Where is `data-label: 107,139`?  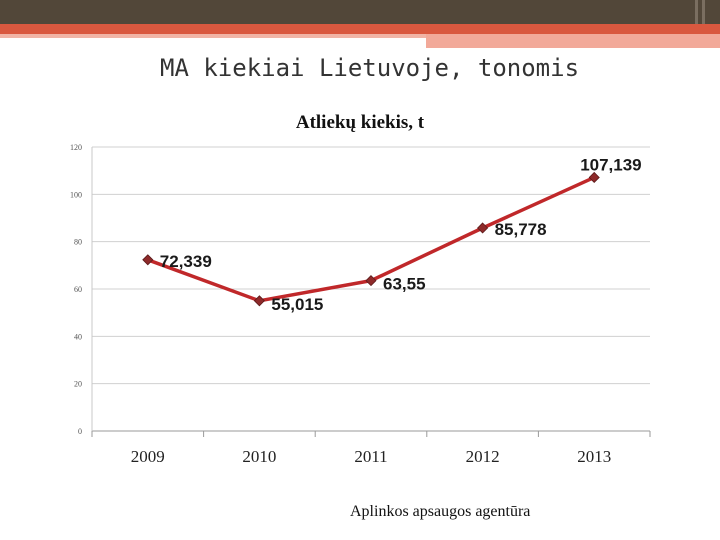
data-label: 107,139 is located at coordinates (610, 164).